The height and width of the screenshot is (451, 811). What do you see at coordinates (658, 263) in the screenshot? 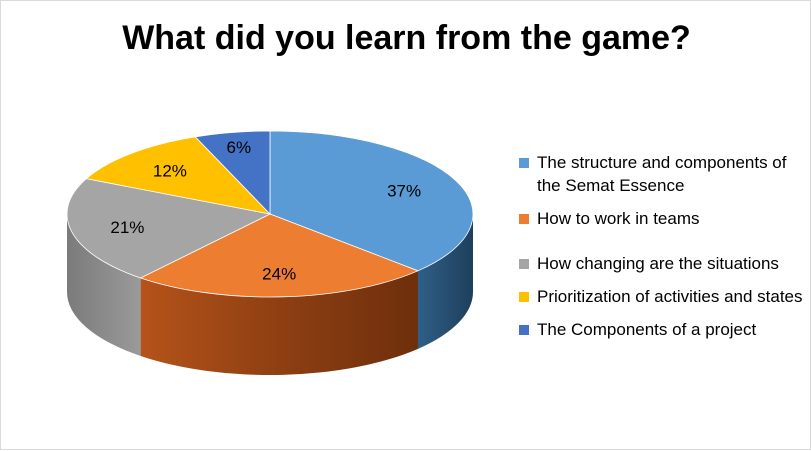
I see `legend-label-2: How changing are the situations` at bounding box center [658, 263].